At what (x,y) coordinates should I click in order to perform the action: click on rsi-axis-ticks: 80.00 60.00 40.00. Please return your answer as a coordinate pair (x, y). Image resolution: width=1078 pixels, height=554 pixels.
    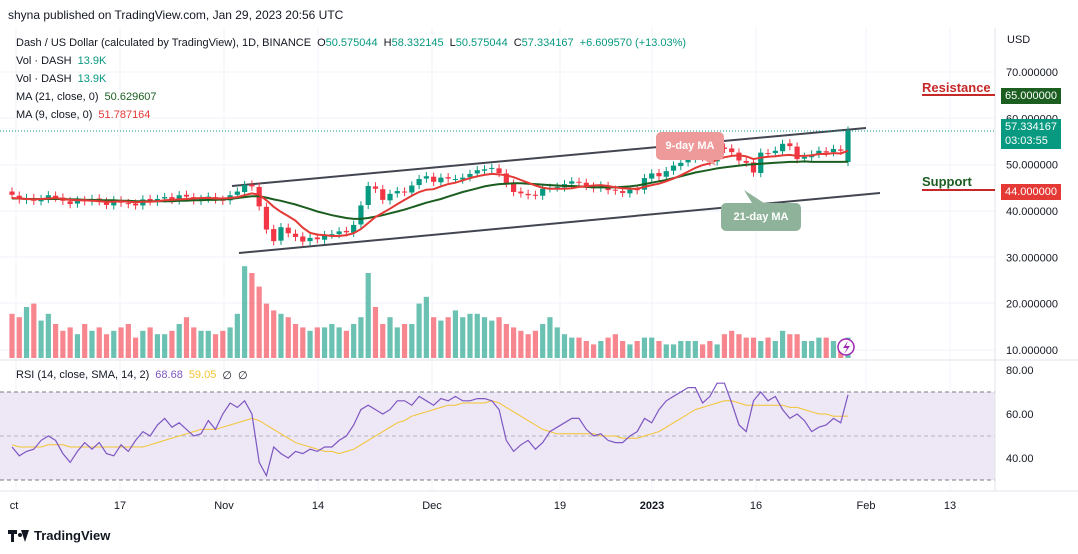
    Looking at the image, I should click on (1020, 415).